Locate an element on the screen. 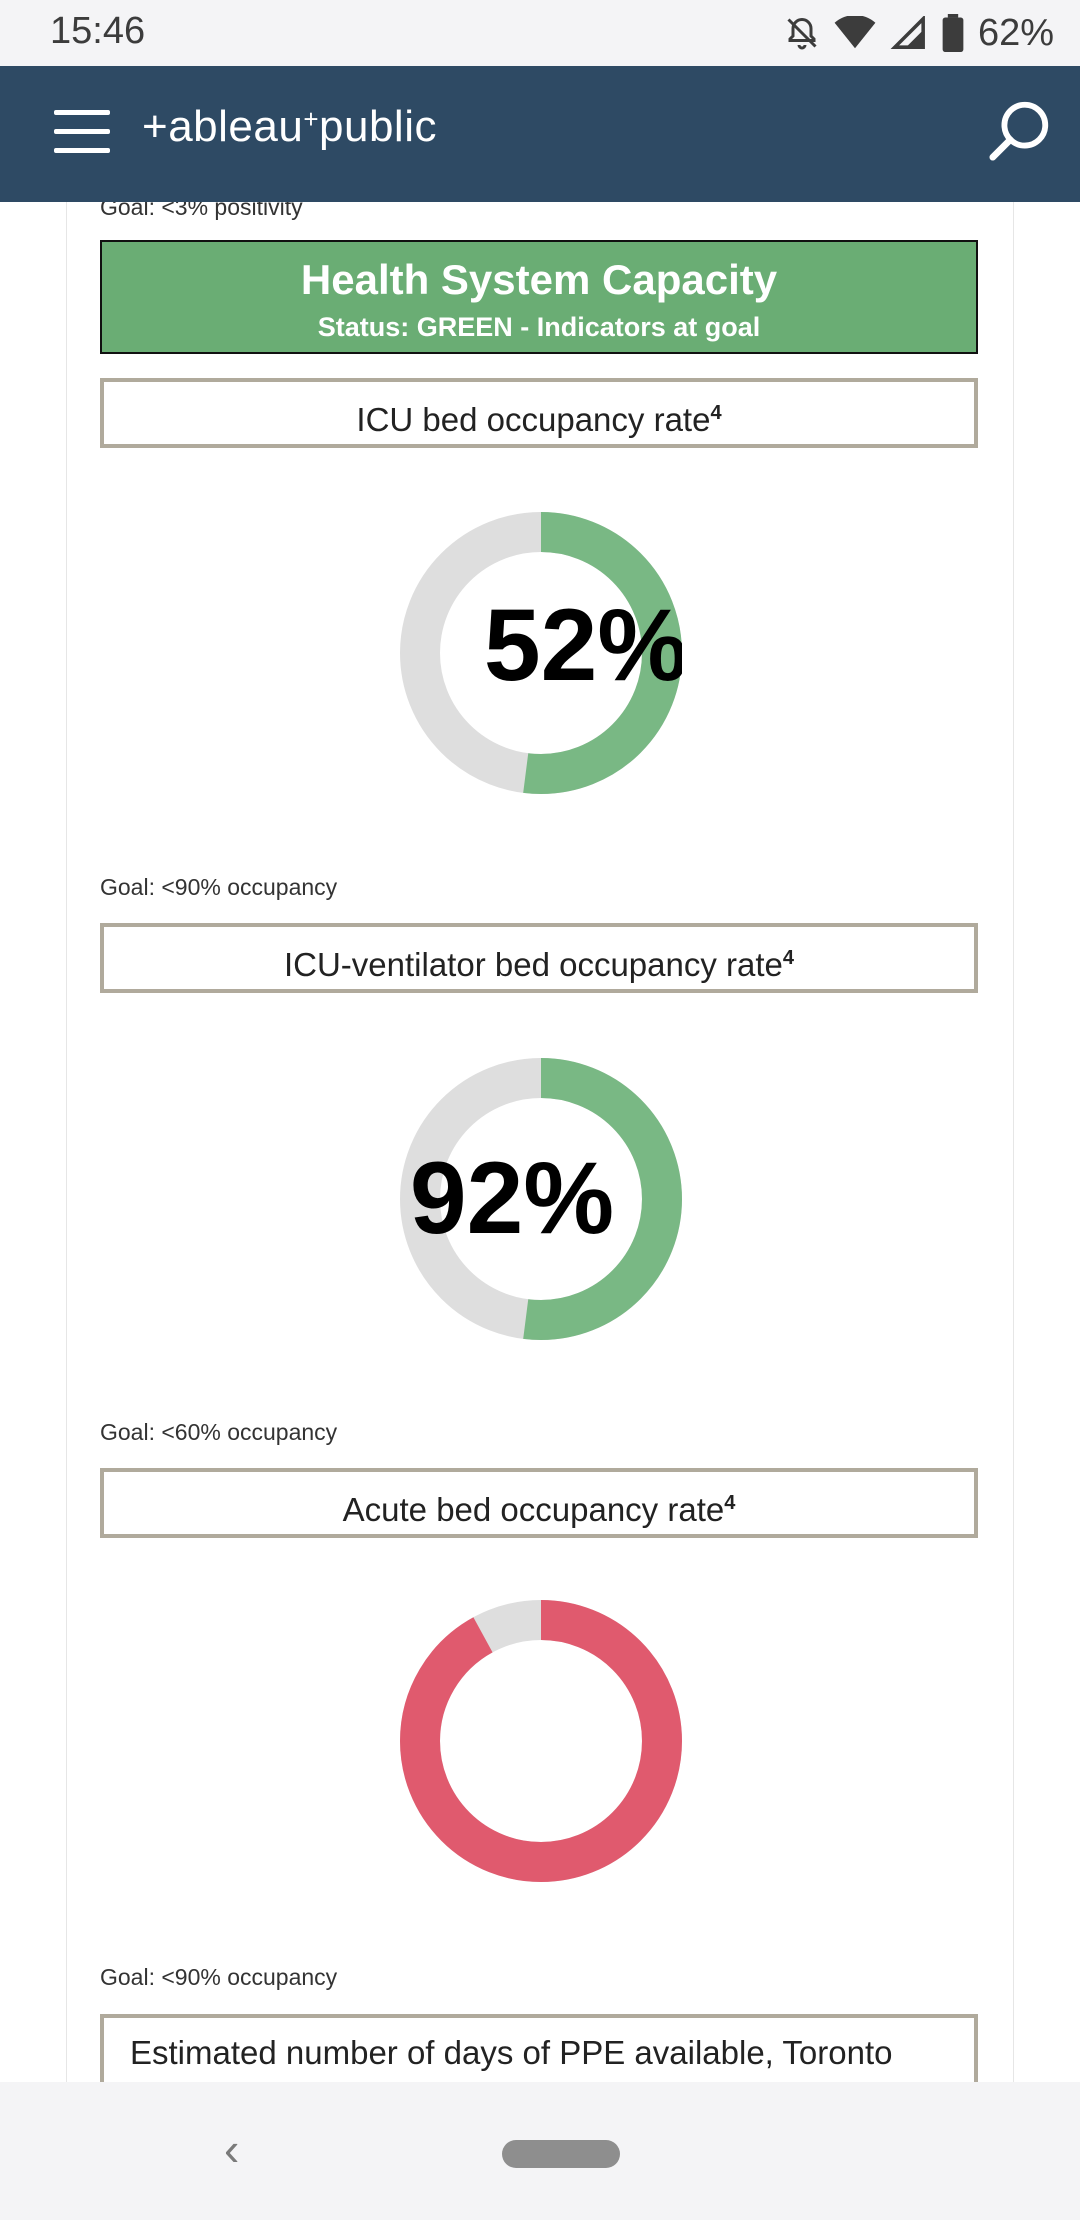 Image resolution: width=1080 pixels, height=2220 pixels. goal-text-icu-ventilator: Goal: <60% occupancy is located at coordinates (219, 1432).